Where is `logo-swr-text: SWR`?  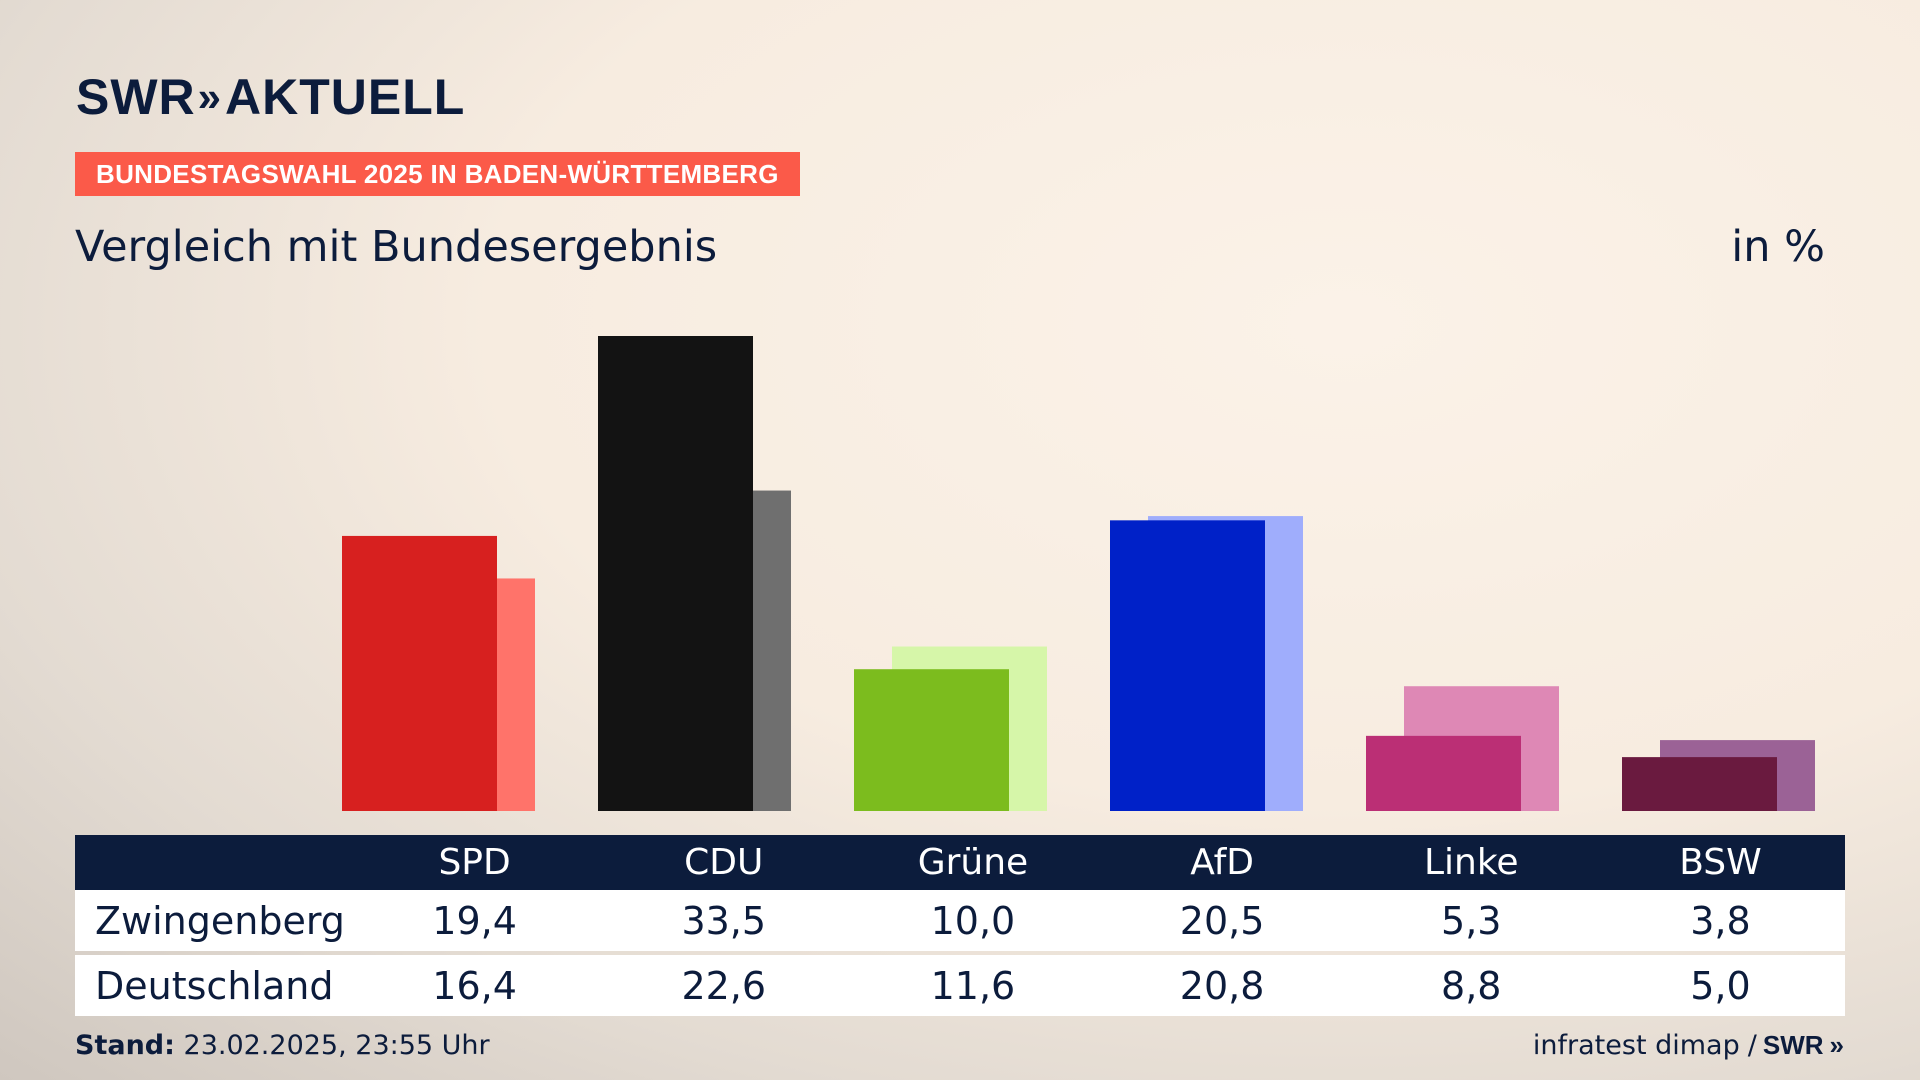
logo-swr-text: SWR is located at coordinates (136, 97).